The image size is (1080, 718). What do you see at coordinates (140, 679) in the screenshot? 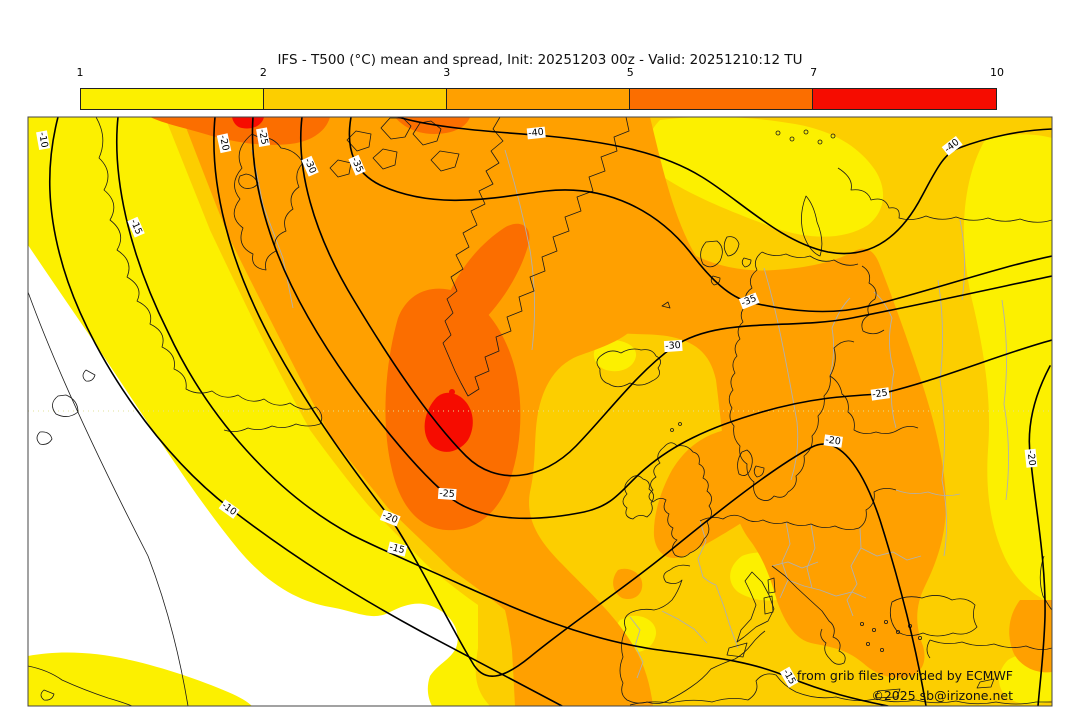
I see `spread-fill-corner-yellow` at bounding box center [140, 679].